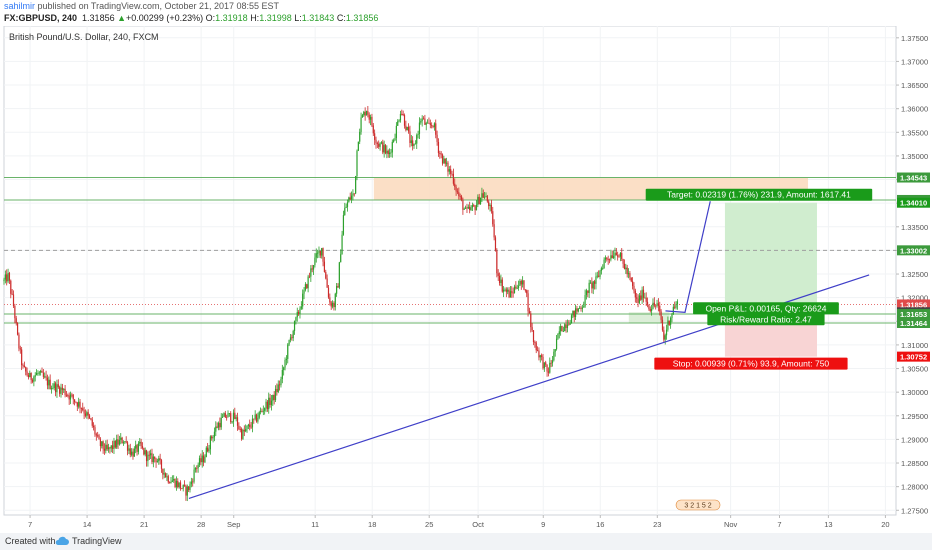 Image resolution: width=932 pixels, height=550 pixels. Describe the element at coordinates (751, 363) in the screenshot. I see `stop-label: Stop: 0.00939 (0.71%) 93.9, Amount: 750` at that location.